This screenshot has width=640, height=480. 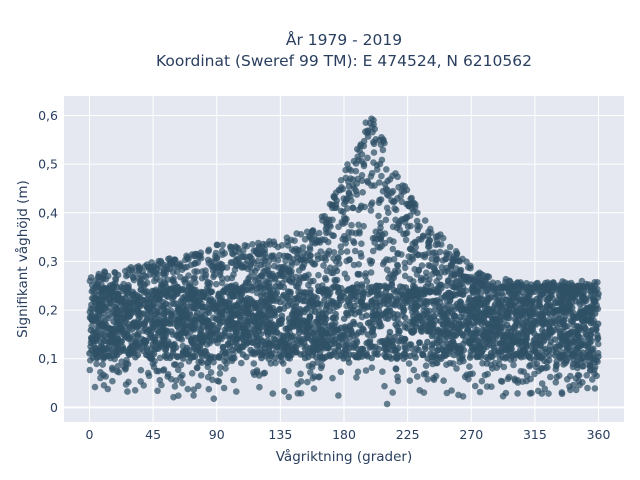 I want to click on x-tick-label: 315, so click(x=535, y=434).